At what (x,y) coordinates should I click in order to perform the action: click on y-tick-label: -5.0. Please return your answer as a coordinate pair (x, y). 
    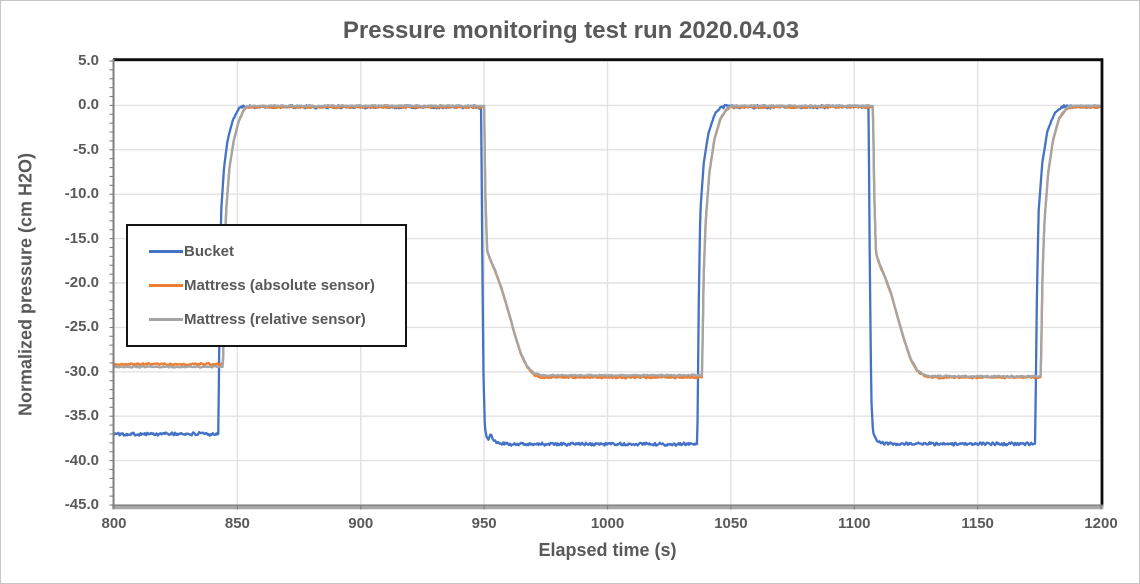
    Looking at the image, I should click on (86, 149).